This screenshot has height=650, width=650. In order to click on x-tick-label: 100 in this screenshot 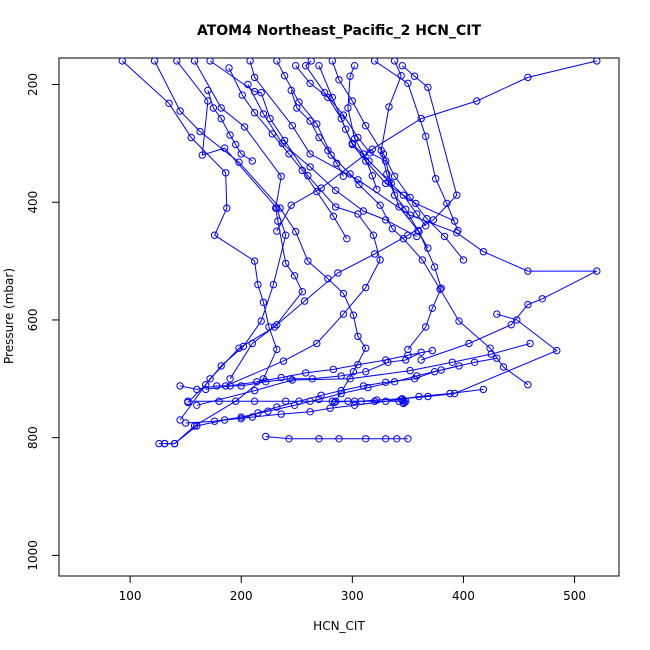, I will do `click(130, 596)`.